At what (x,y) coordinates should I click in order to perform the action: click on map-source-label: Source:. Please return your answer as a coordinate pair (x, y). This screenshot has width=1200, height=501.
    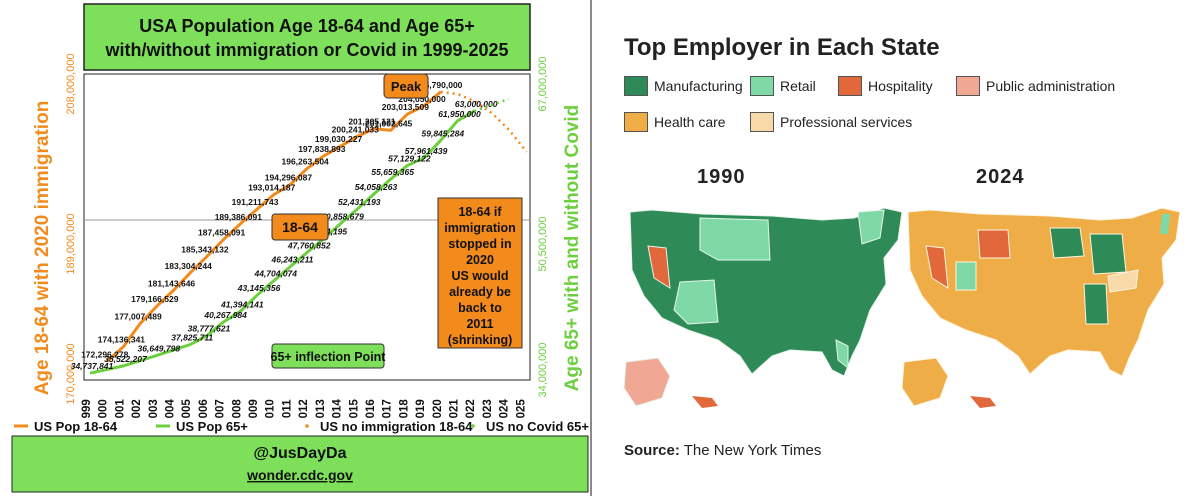
    Looking at the image, I should click on (652, 450).